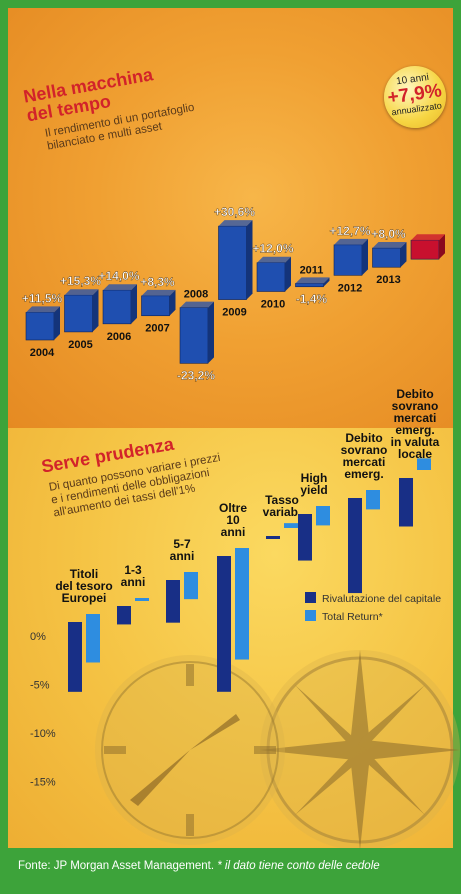  Describe the element at coordinates (389, 255) in the screenshot. I see `top-bar-2013` at that location.